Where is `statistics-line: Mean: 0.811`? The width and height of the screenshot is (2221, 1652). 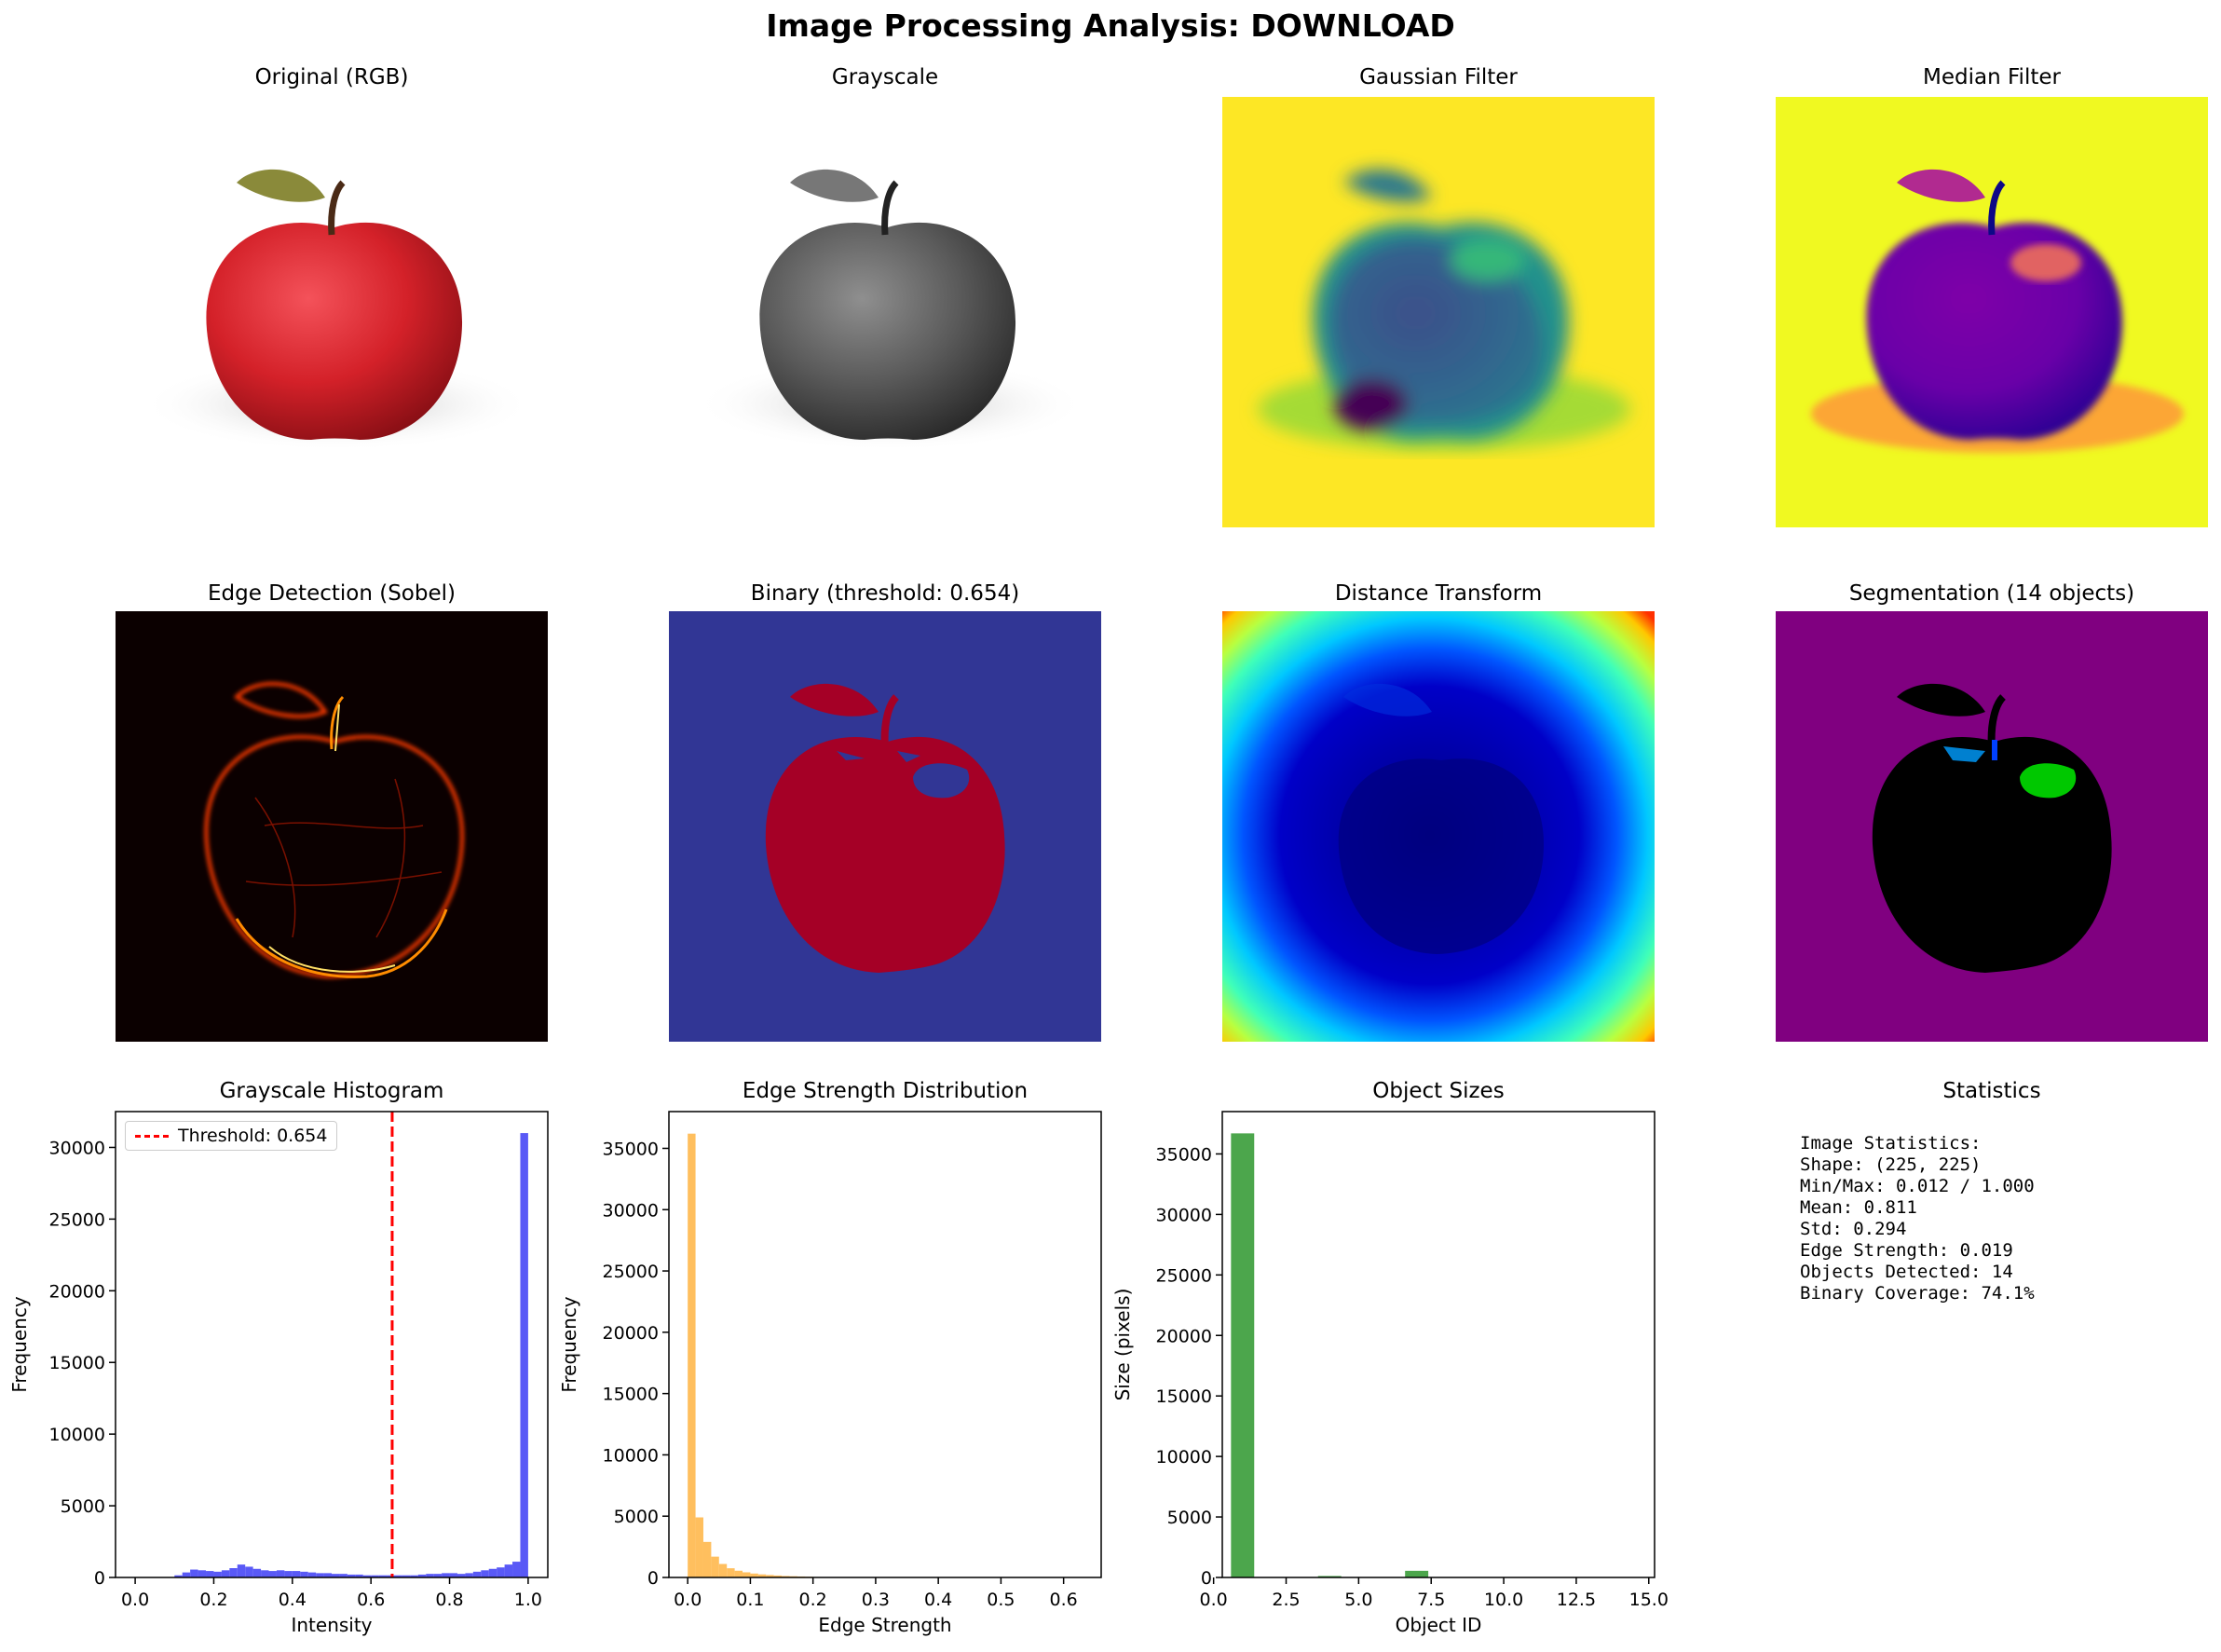 statistics-line: Mean: 0.811 is located at coordinates (1917, 1208).